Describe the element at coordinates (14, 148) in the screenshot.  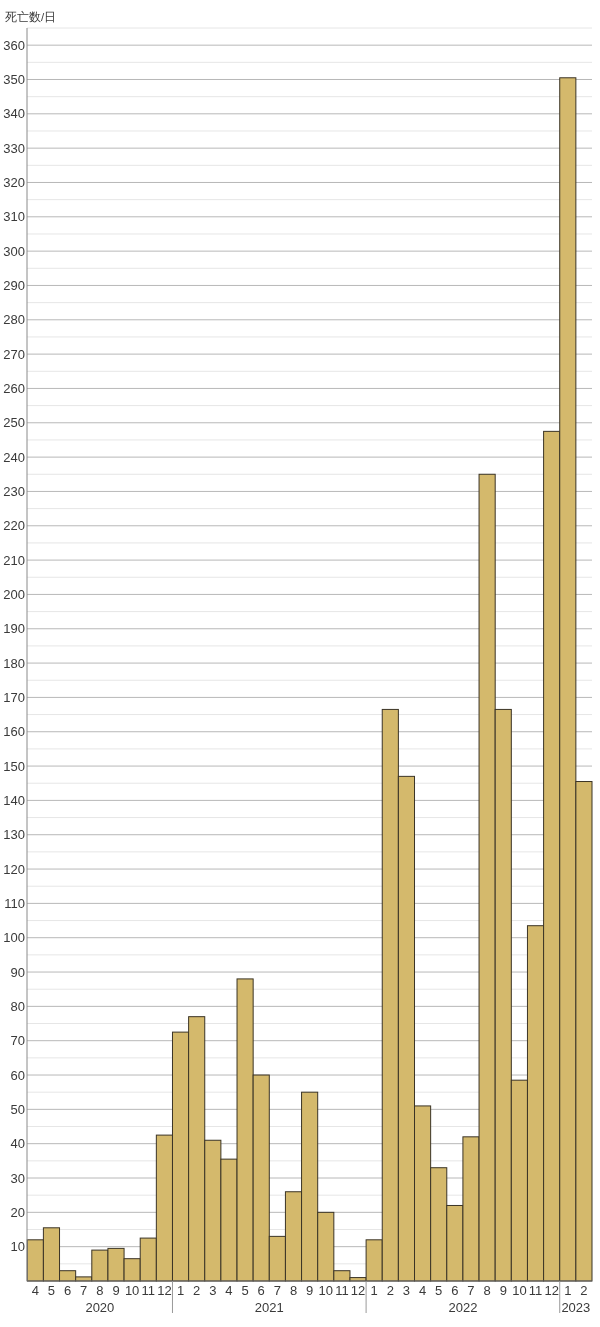
I see `y-tick-label: 330` at that location.